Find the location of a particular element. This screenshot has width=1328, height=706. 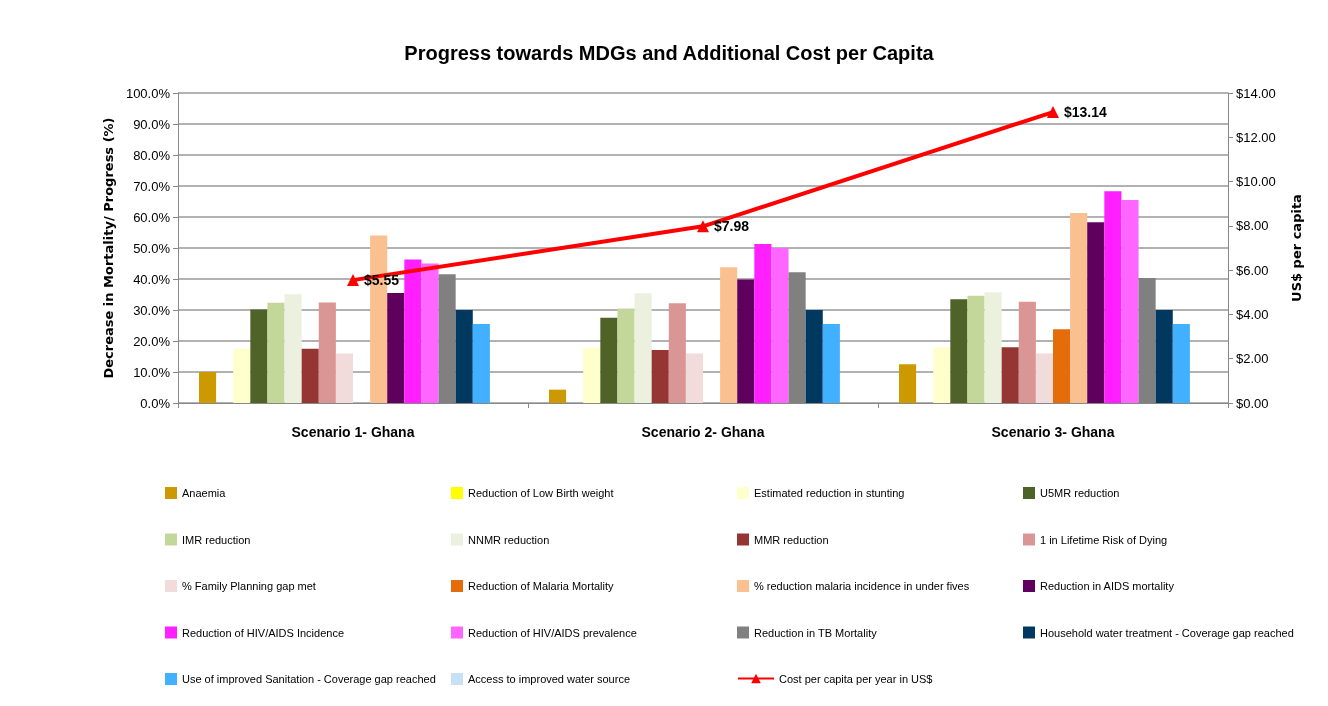

y-axis-title: Decrease in Mortality/ Progress (%) is located at coordinates (109, 248).